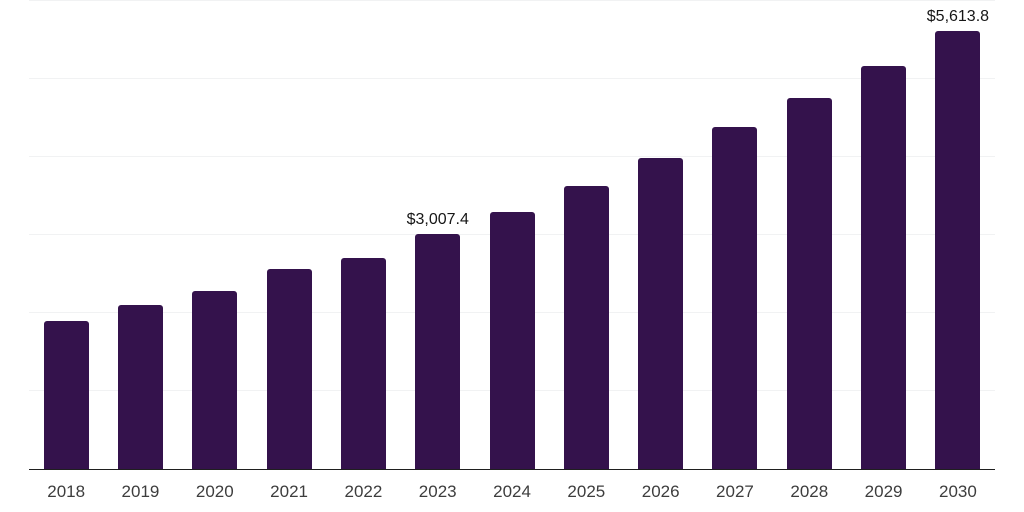 The width and height of the screenshot is (1024, 512). I want to click on bar-column-2024, so click(512, 234).